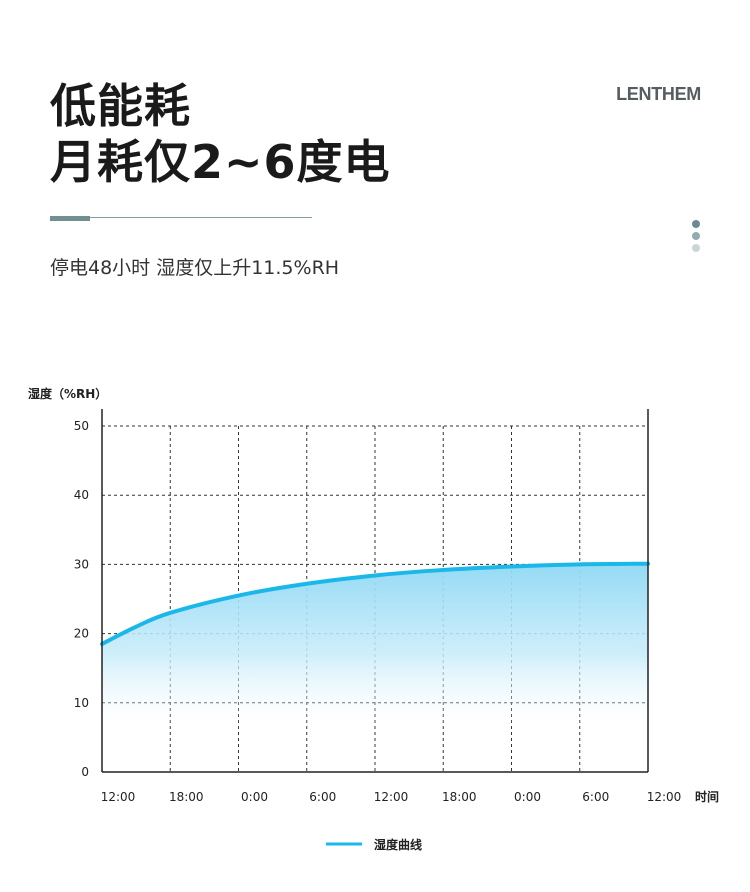  I want to click on page-title: 低能耗 月耗仅2~6度电, so click(220, 134).